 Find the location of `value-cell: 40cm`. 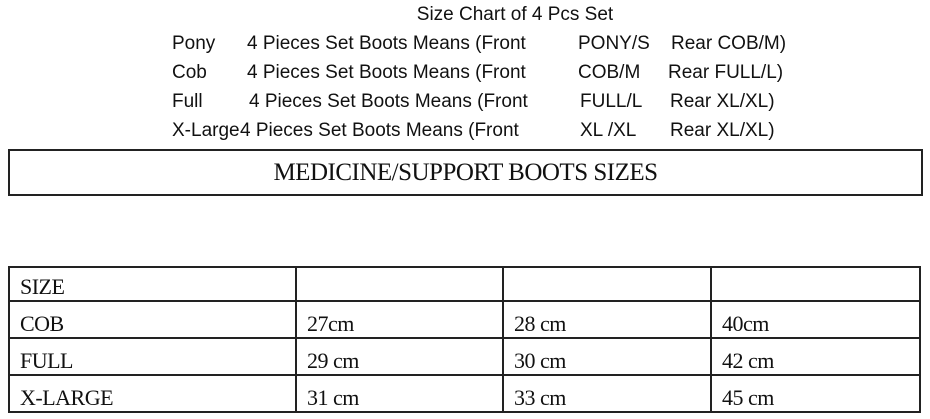

value-cell: 40cm is located at coordinates (815, 319).